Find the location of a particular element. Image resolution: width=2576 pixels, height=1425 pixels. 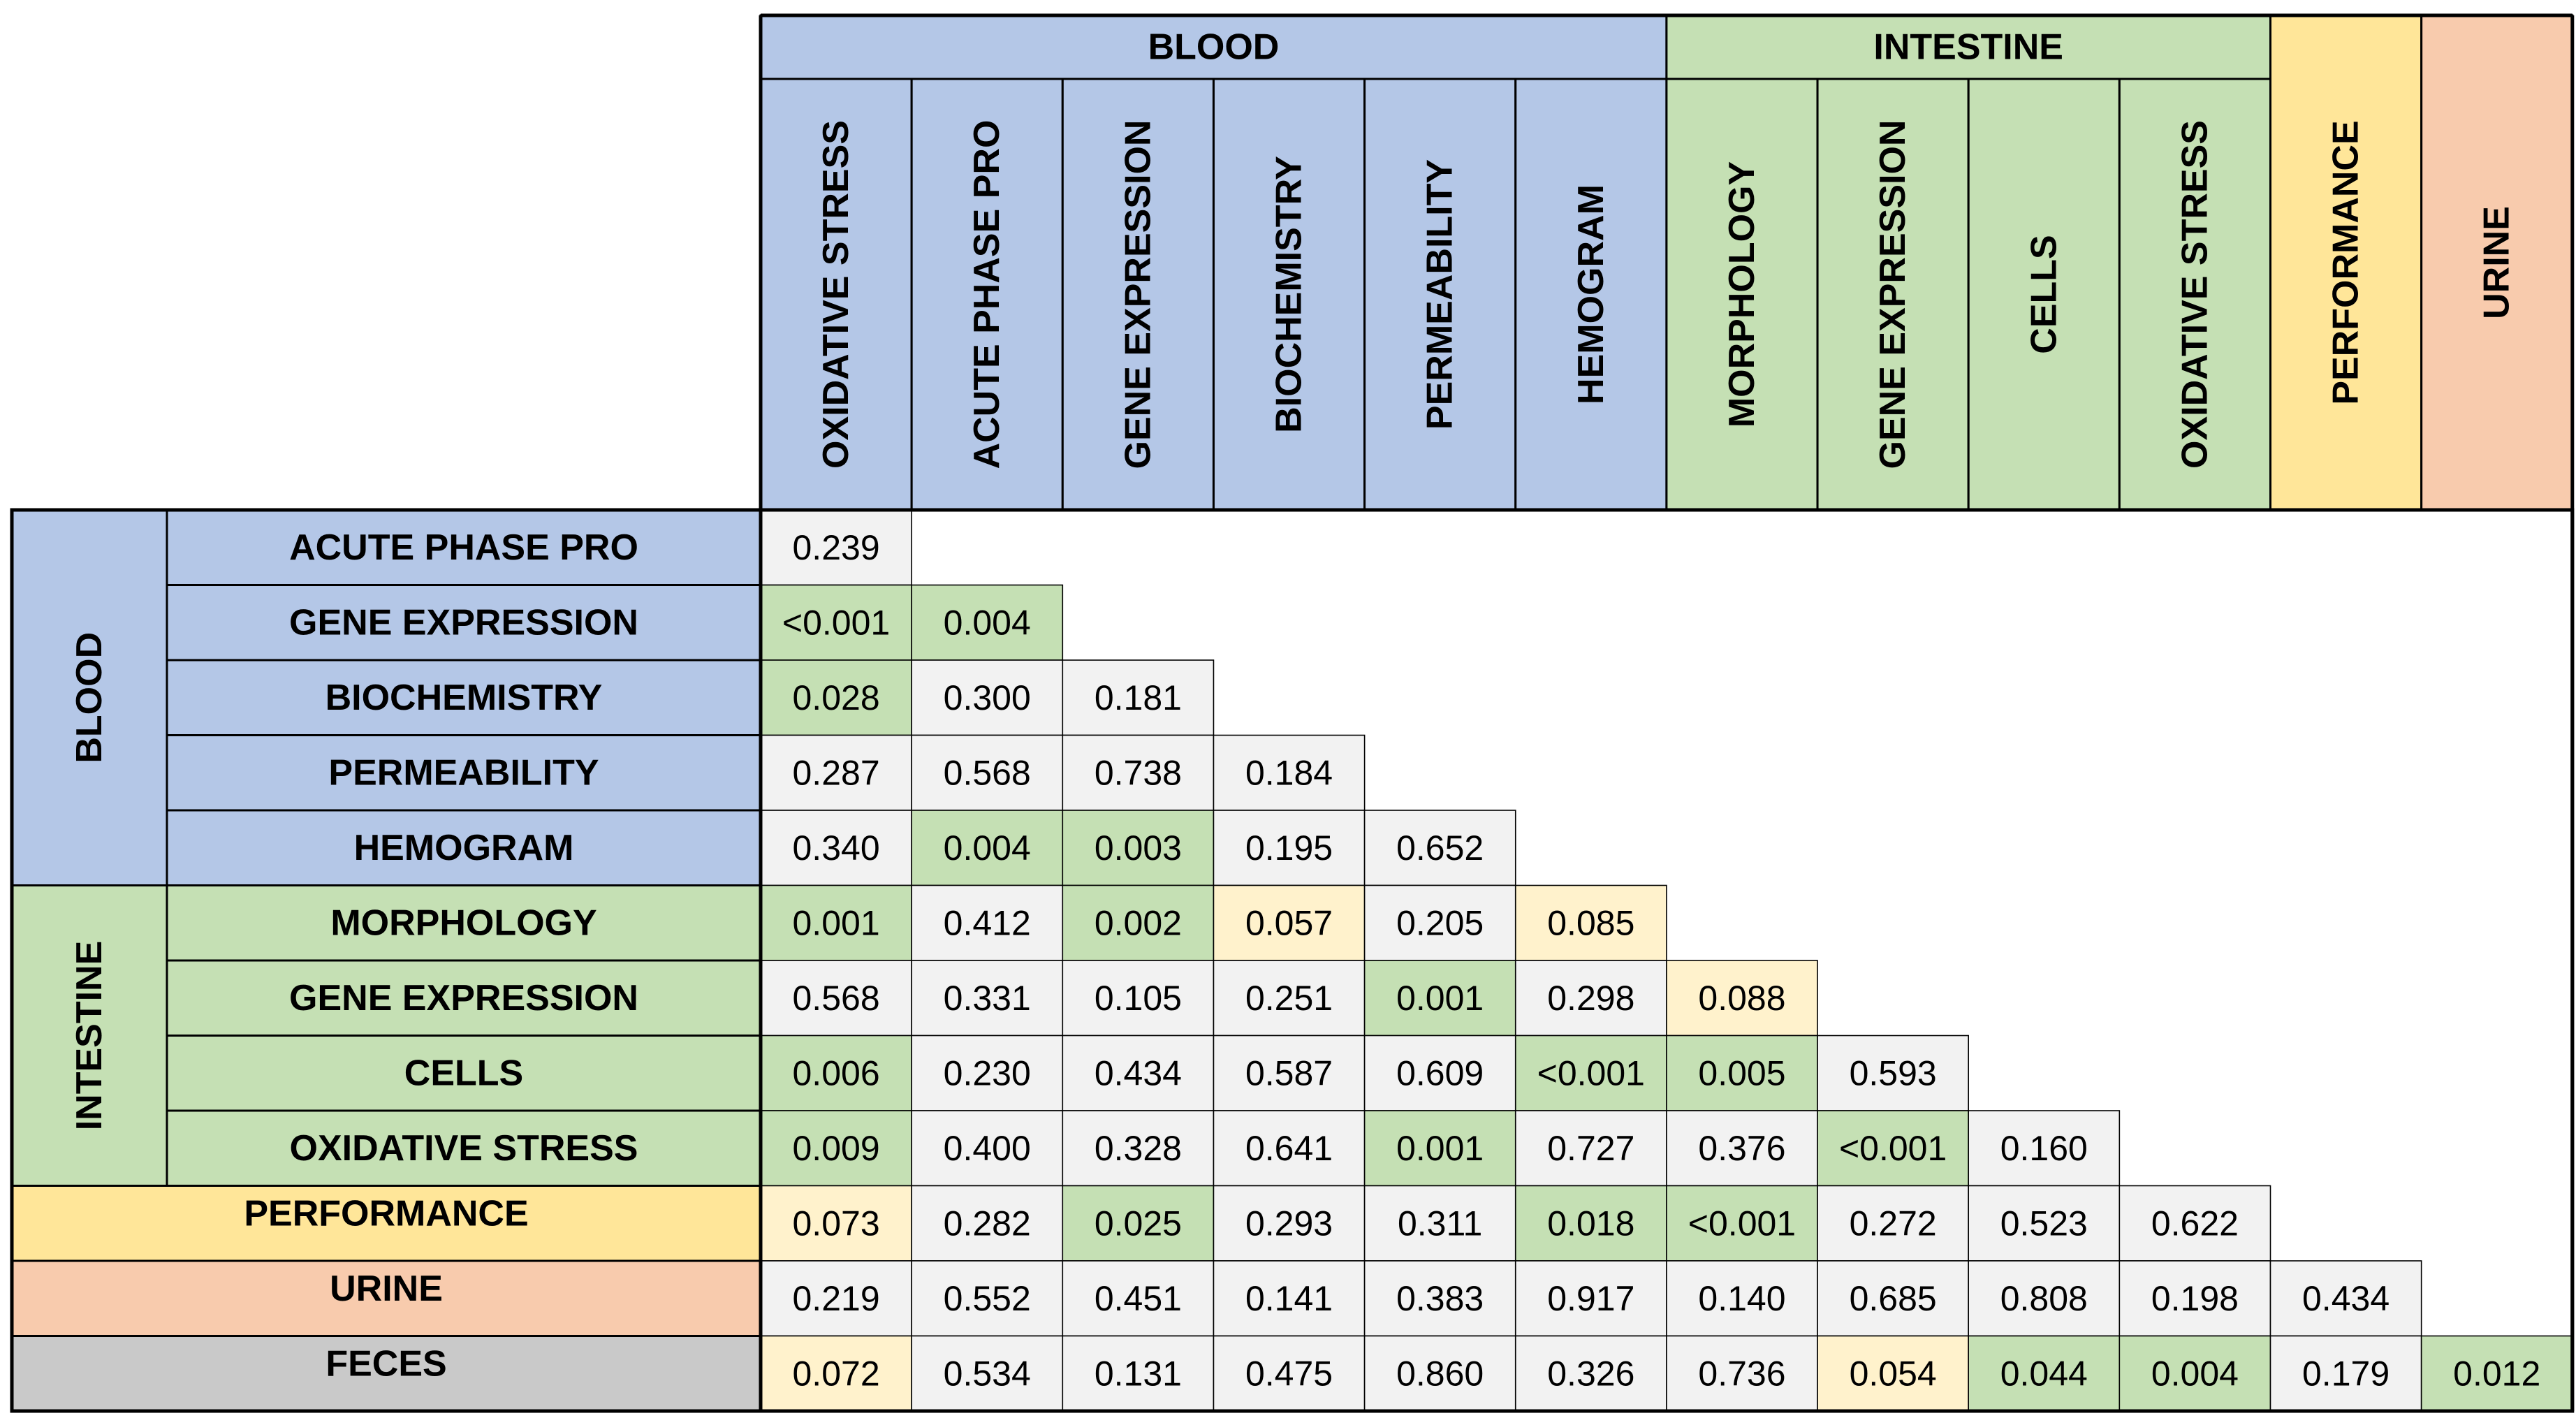

cell-value: 0.184 is located at coordinates (1289, 772).